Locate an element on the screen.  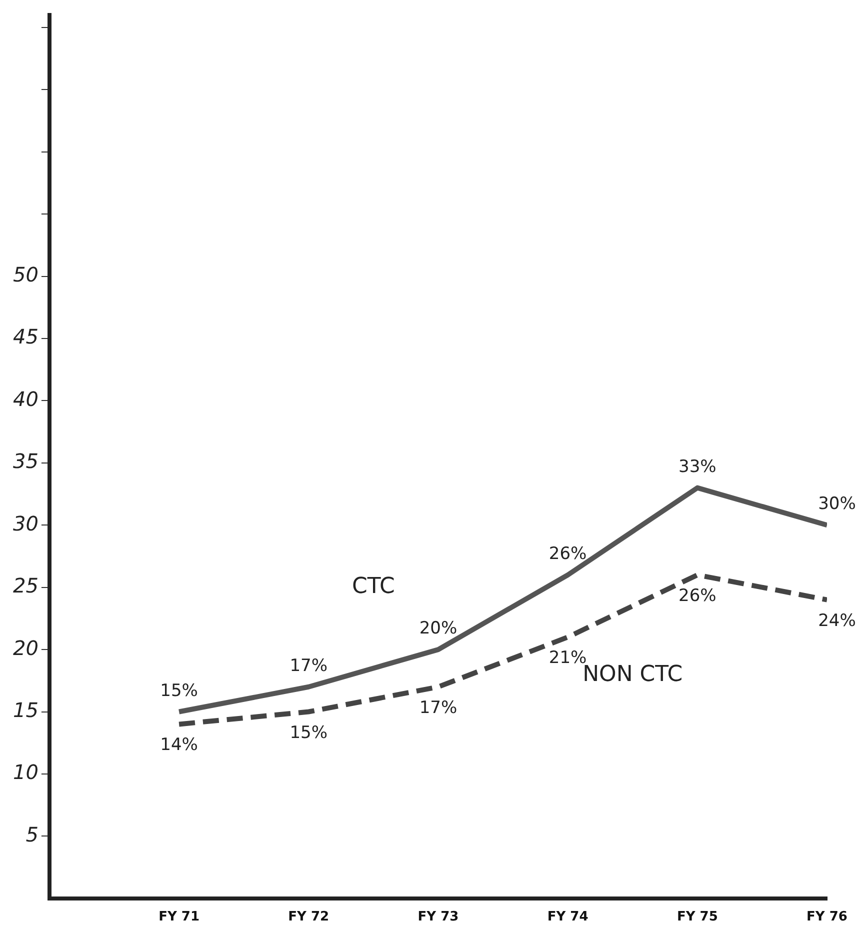
data-label: 20% is located at coordinates (438, 628).